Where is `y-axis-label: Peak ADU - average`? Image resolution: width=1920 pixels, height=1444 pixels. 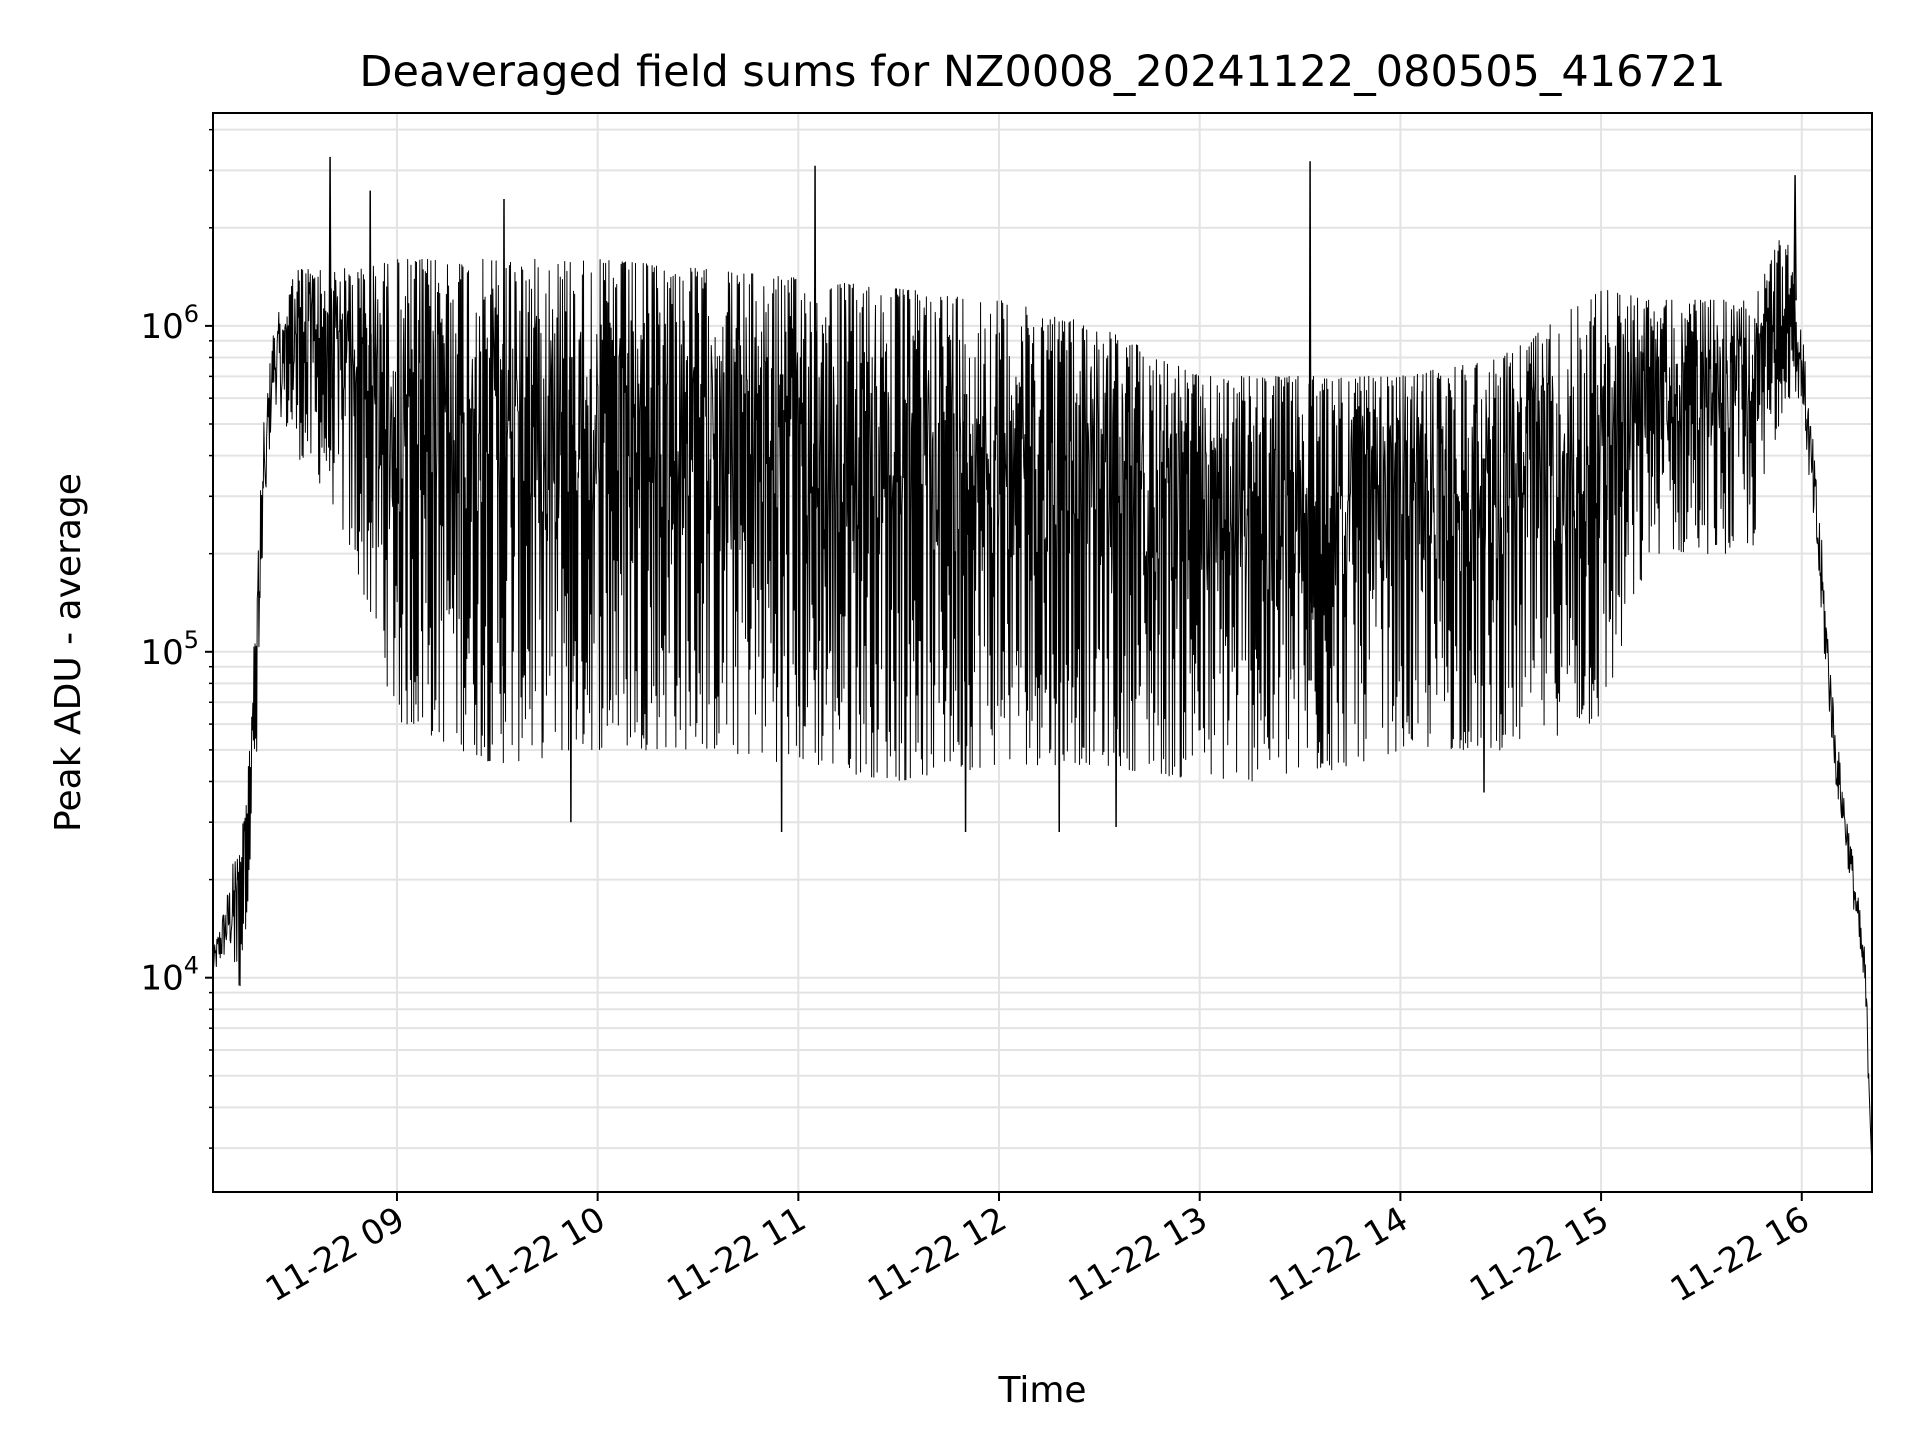 y-axis-label: Peak ADU - average is located at coordinates (68, 652).